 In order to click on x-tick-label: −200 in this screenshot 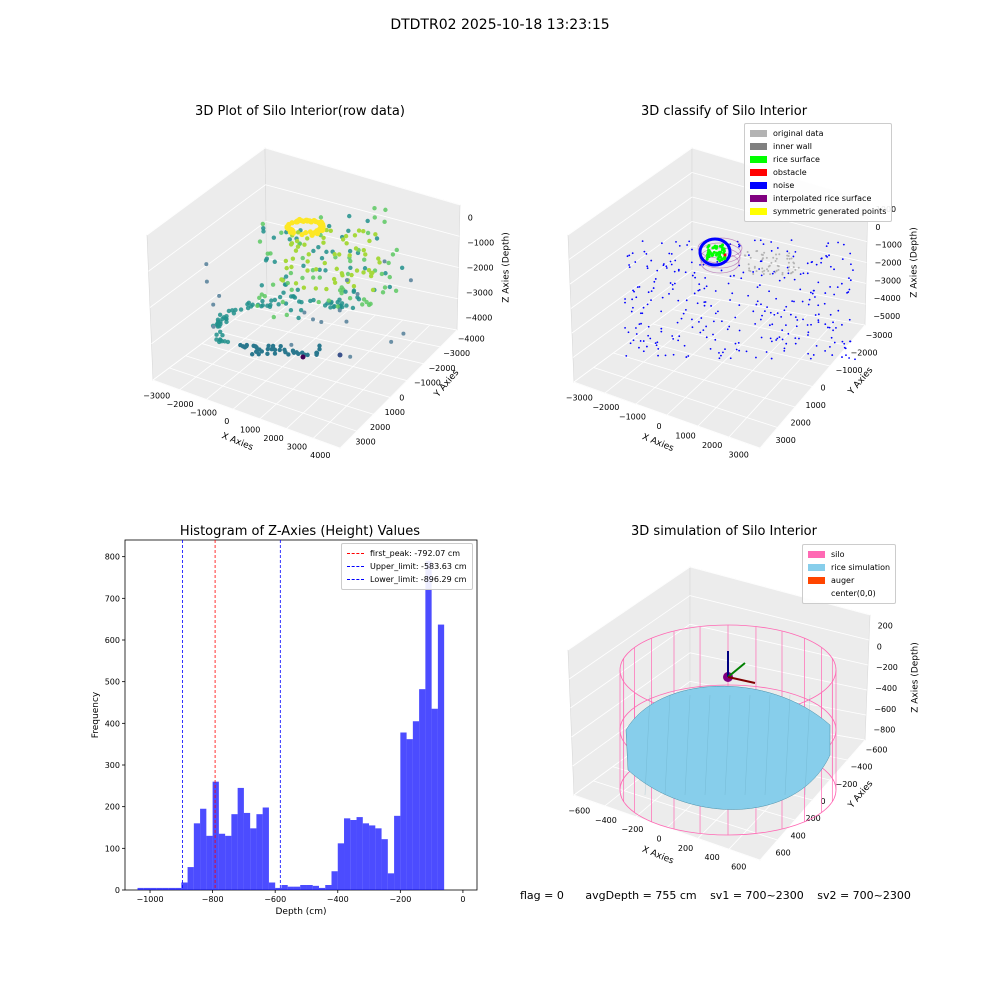, I will do `click(400, 899)`.